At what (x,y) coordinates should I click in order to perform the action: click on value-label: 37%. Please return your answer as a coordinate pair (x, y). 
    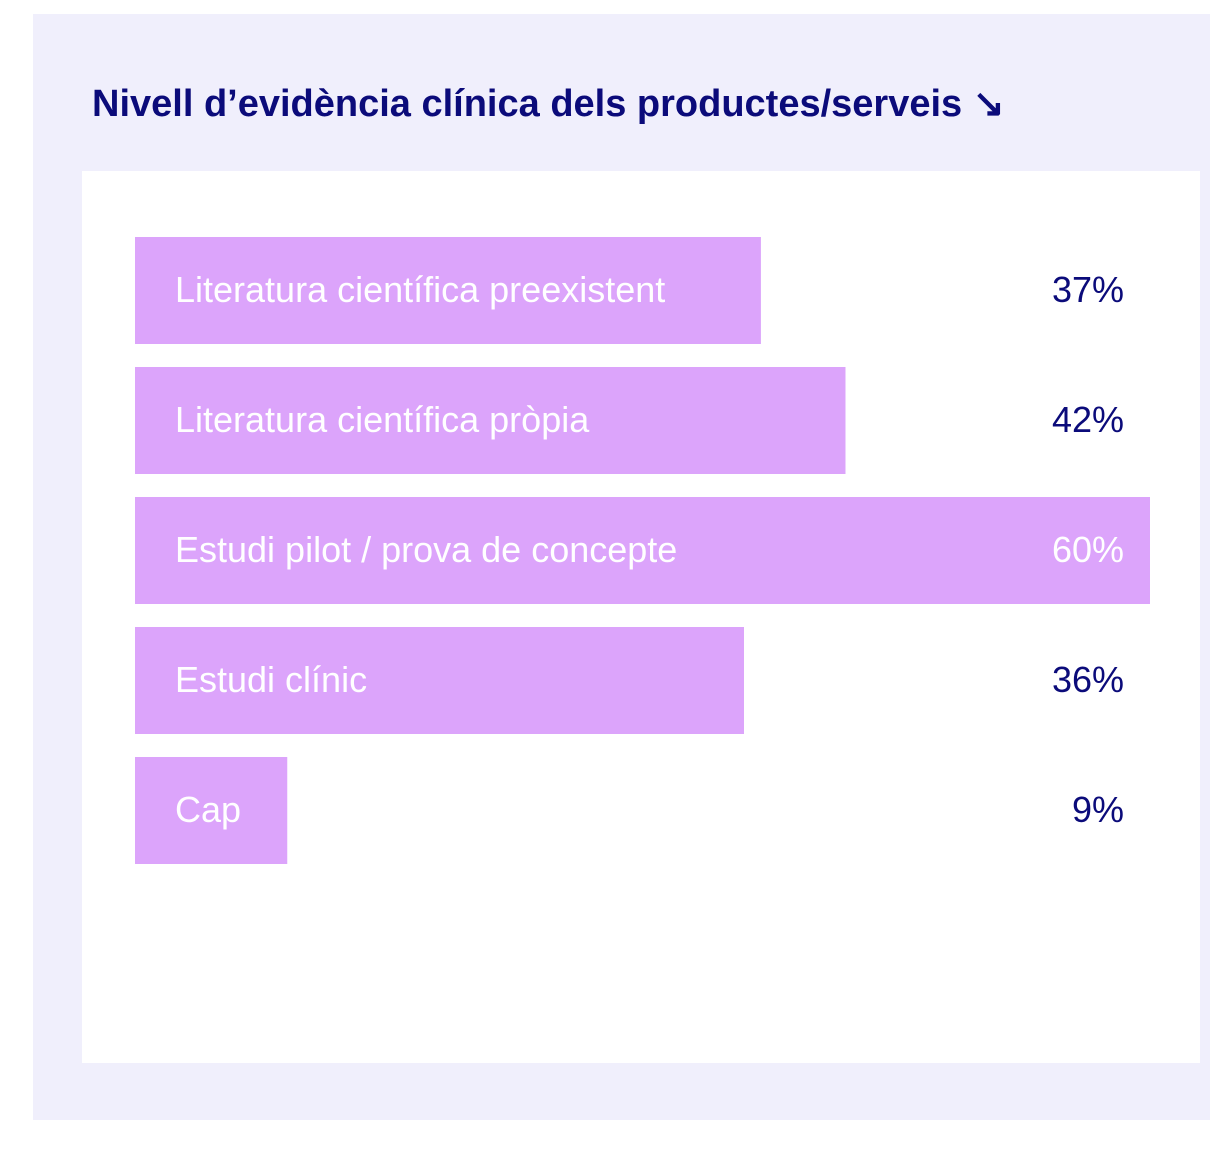
    Looking at the image, I should click on (1088, 289).